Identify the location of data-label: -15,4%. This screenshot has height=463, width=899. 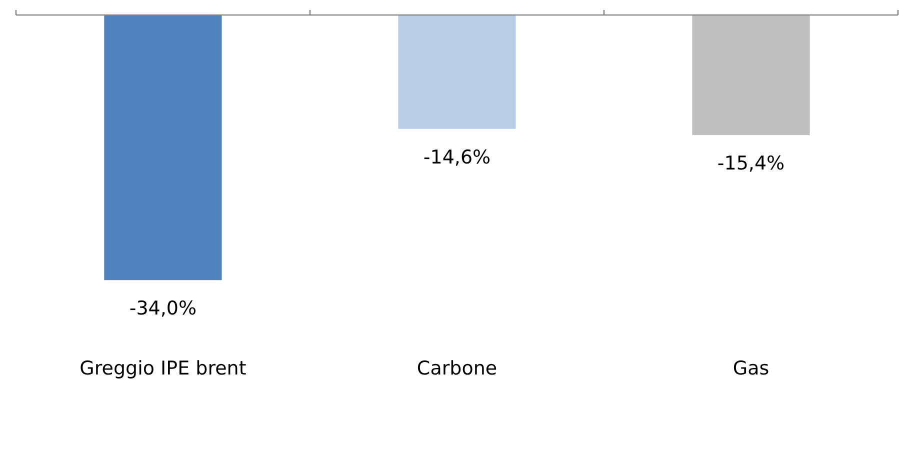
(751, 163).